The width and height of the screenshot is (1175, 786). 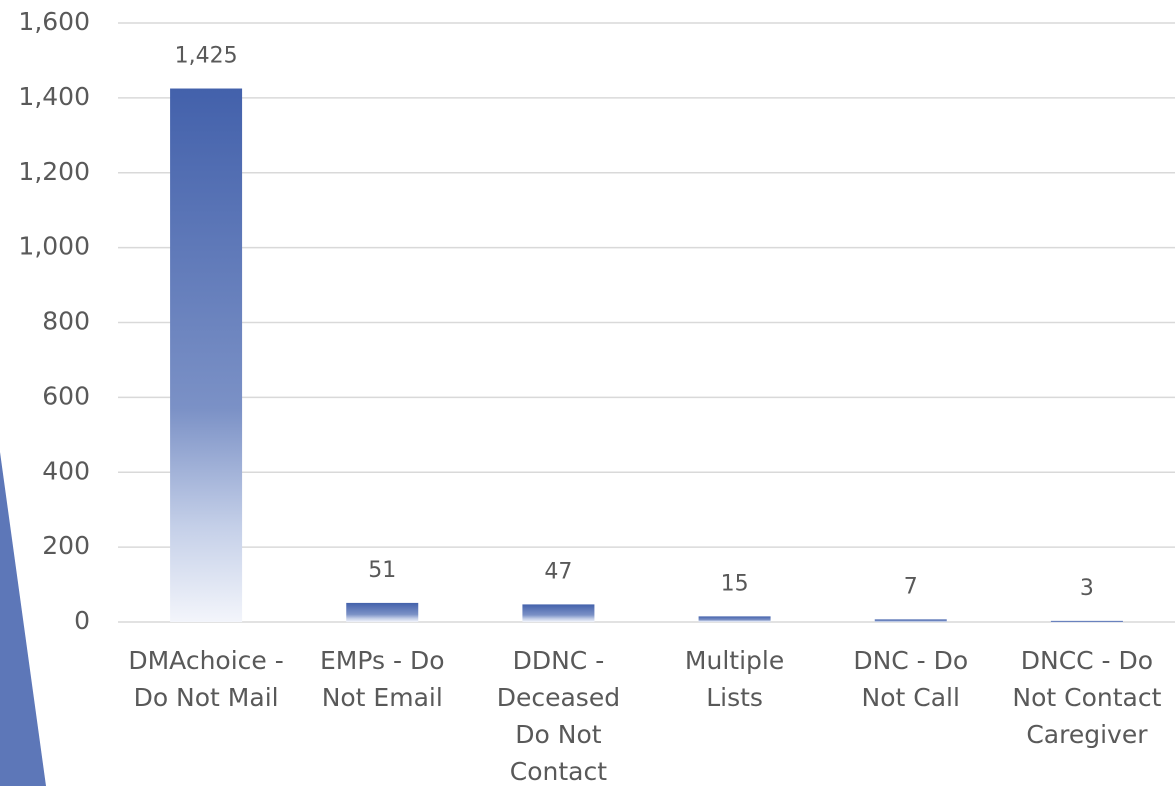 I want to click on y-tick-label: 1,200, so click(x=54, y=171).